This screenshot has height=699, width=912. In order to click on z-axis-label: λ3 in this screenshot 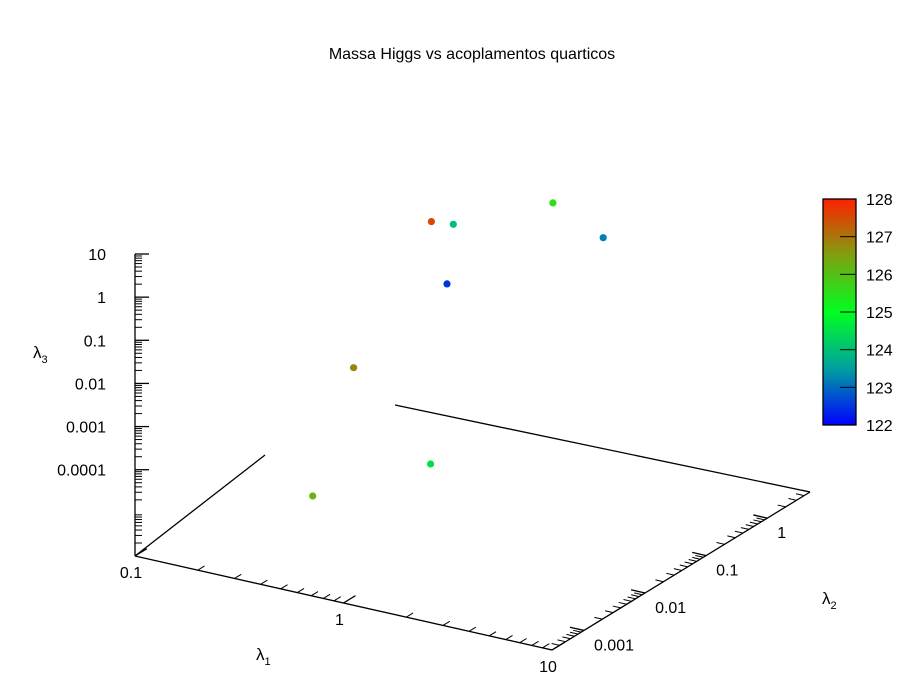, I will do `click(40, 354)`.